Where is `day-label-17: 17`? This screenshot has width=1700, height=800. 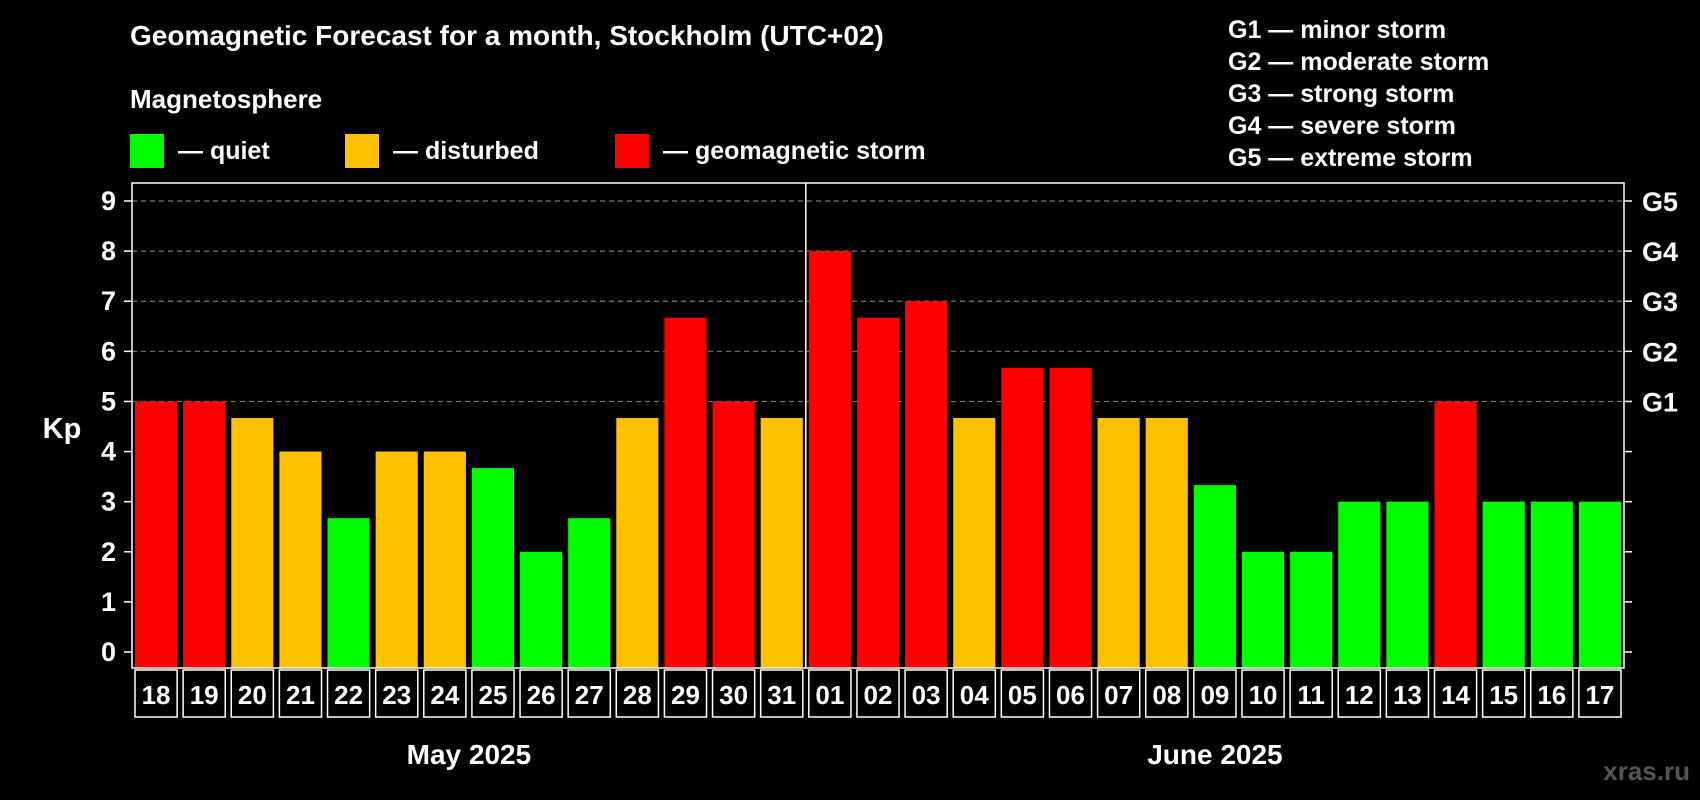
day-label-17: 17 is located at coordinates (1599, 695).